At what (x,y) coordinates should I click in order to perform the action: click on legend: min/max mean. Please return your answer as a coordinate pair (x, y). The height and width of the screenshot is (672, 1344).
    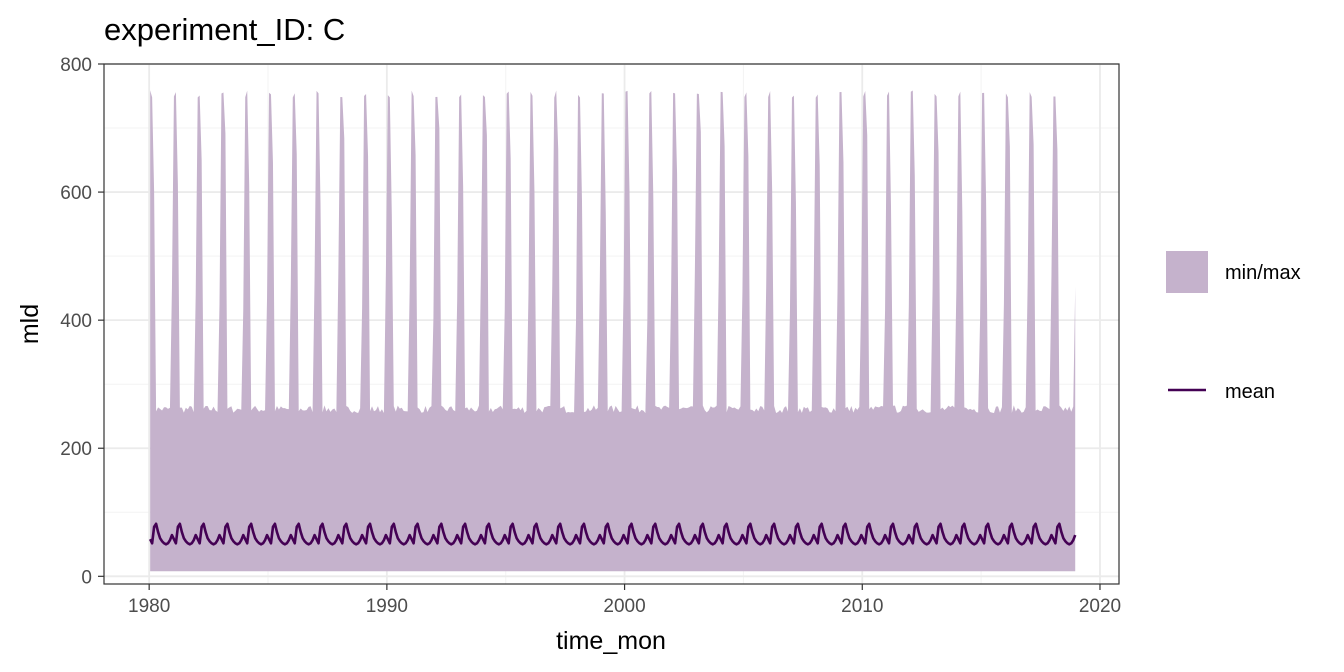
    Looking at the image, I should click on (1233, 327).